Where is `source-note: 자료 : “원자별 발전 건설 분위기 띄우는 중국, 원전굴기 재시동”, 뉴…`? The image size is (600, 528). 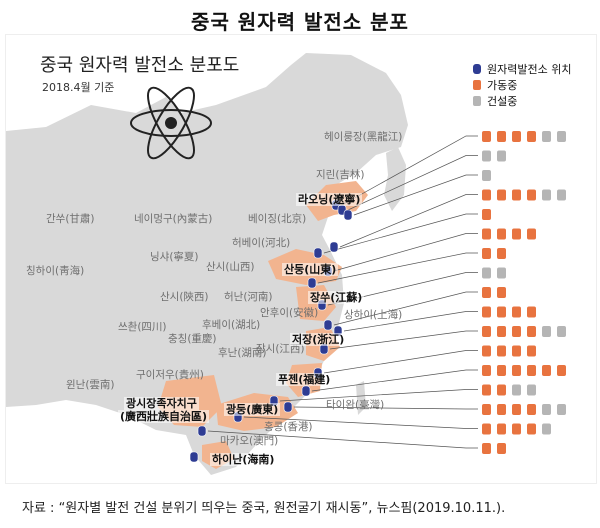
source-note: 자료 : “원자별 발전 건설 분위기 띄우는 중국, 원전굴기 재시동”, 뉴… is located at coordinates (264, 508).